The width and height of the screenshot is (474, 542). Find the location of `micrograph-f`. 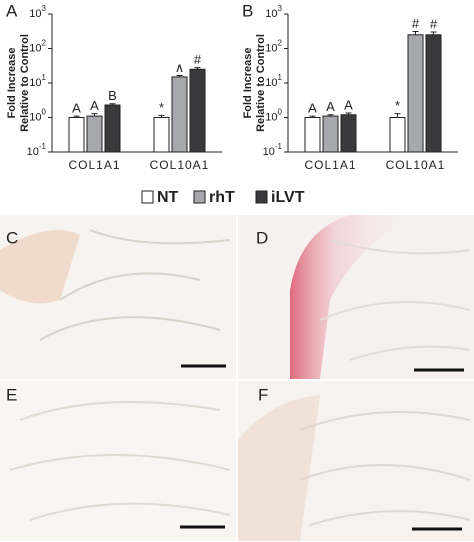

micrograph-f is located at coordinates (356, 461).